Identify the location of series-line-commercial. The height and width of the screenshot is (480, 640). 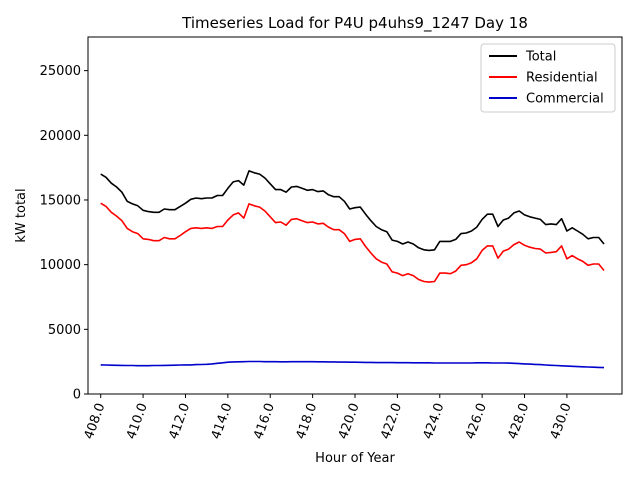
(352, 364).